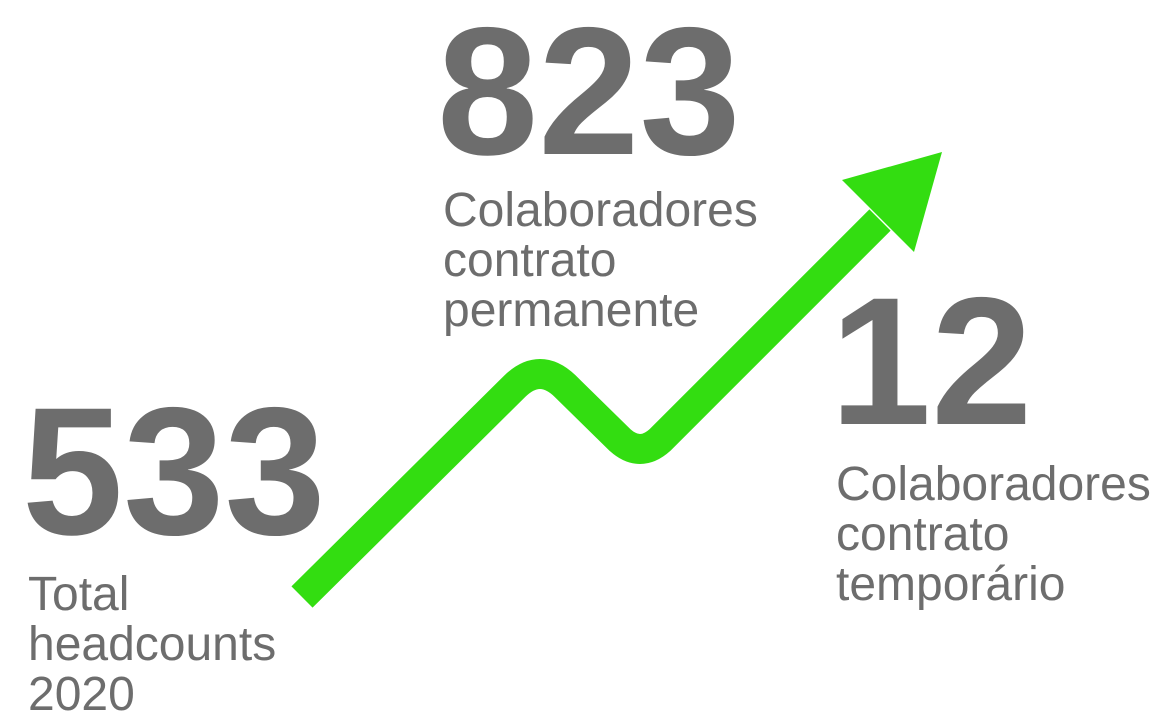 This screenshot has width=1167, height=715. I want to click on stat-label: 2020, so click(81, 691).